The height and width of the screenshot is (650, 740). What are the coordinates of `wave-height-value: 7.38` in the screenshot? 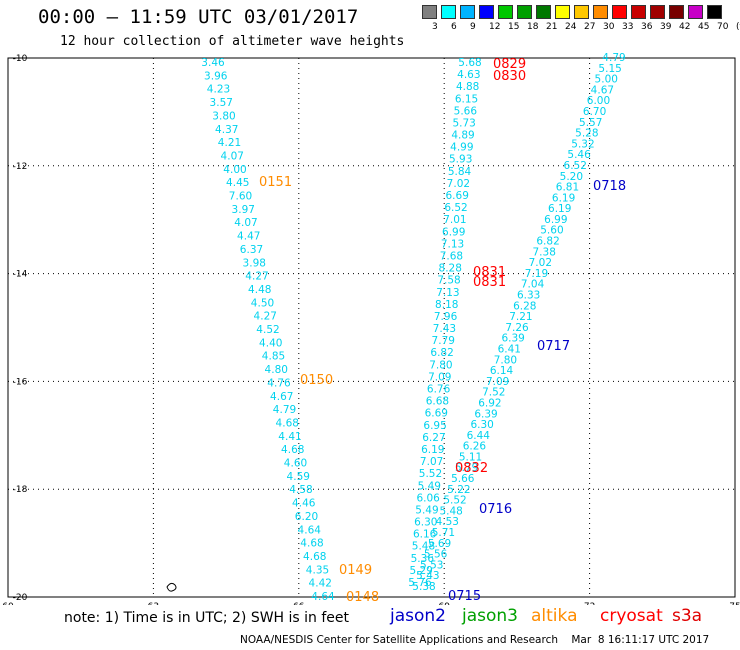 It's located at (544, 252).